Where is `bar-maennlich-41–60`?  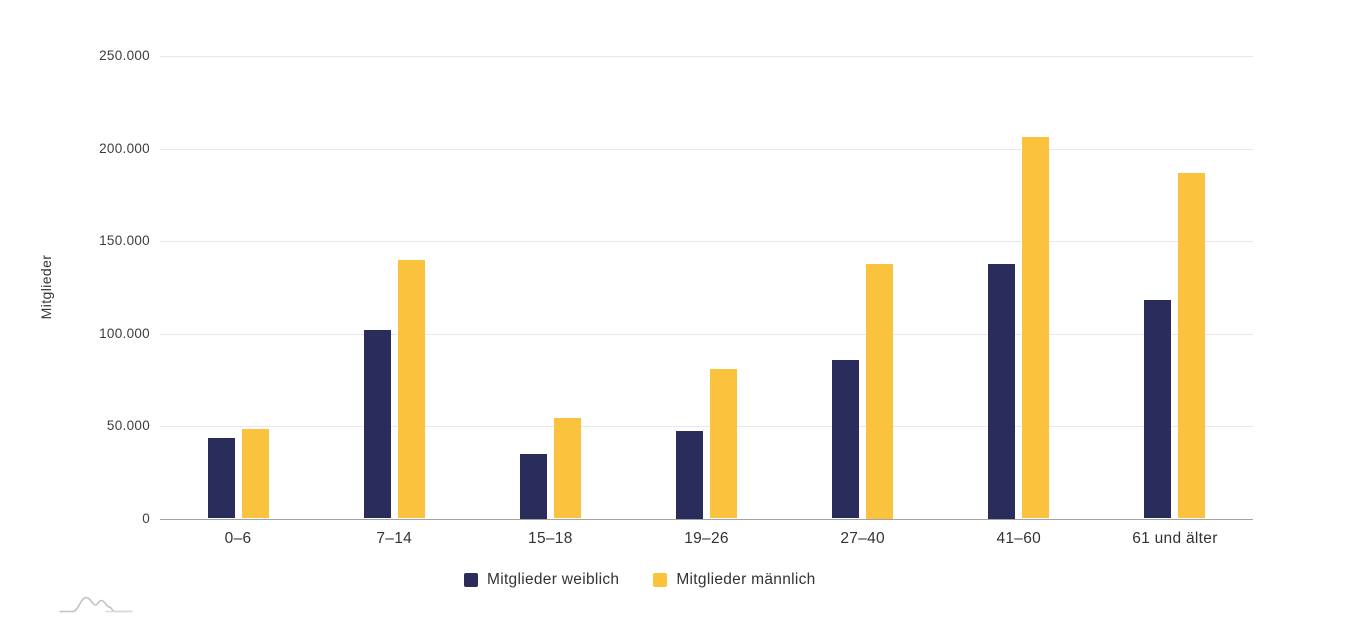
bar-maennlich-41–60 is located at coordinates (1036, 328).